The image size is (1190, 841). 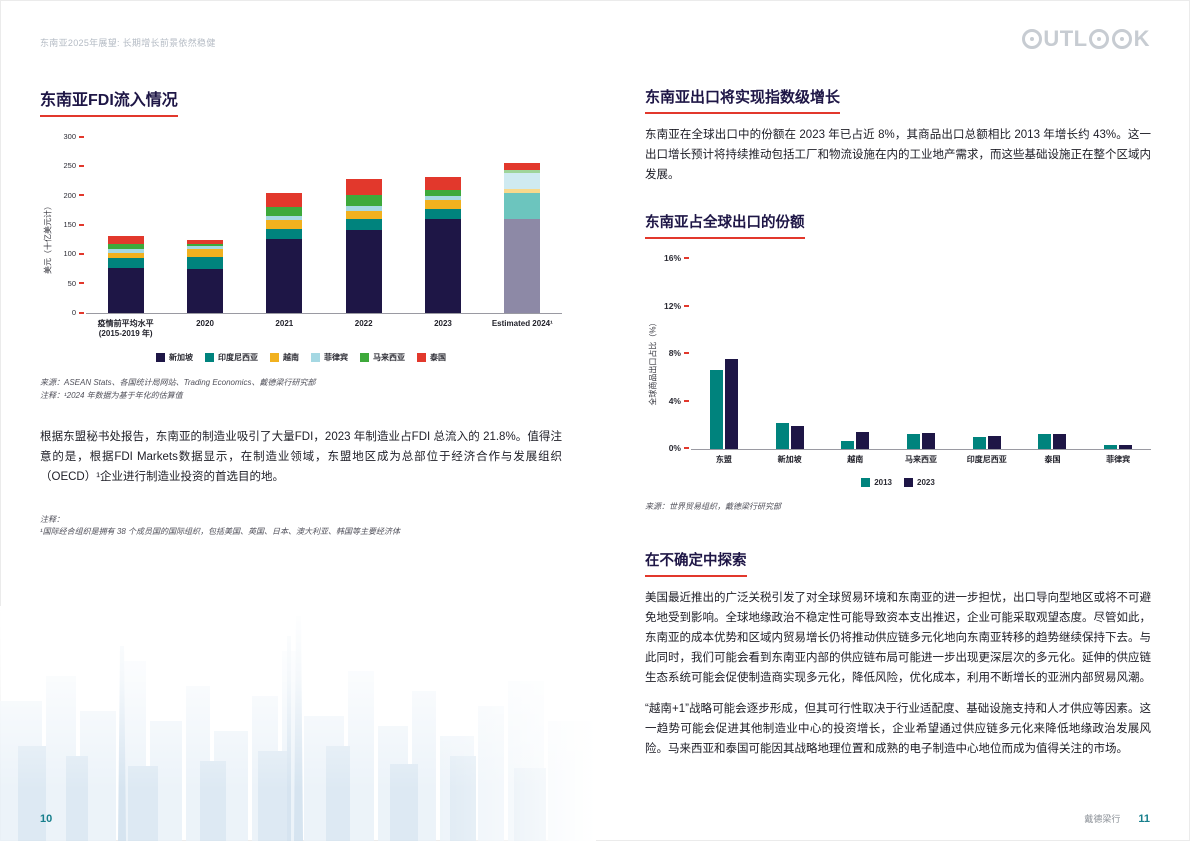 I want to click on skyline-fade-overlay, so click(x=298, y=723).